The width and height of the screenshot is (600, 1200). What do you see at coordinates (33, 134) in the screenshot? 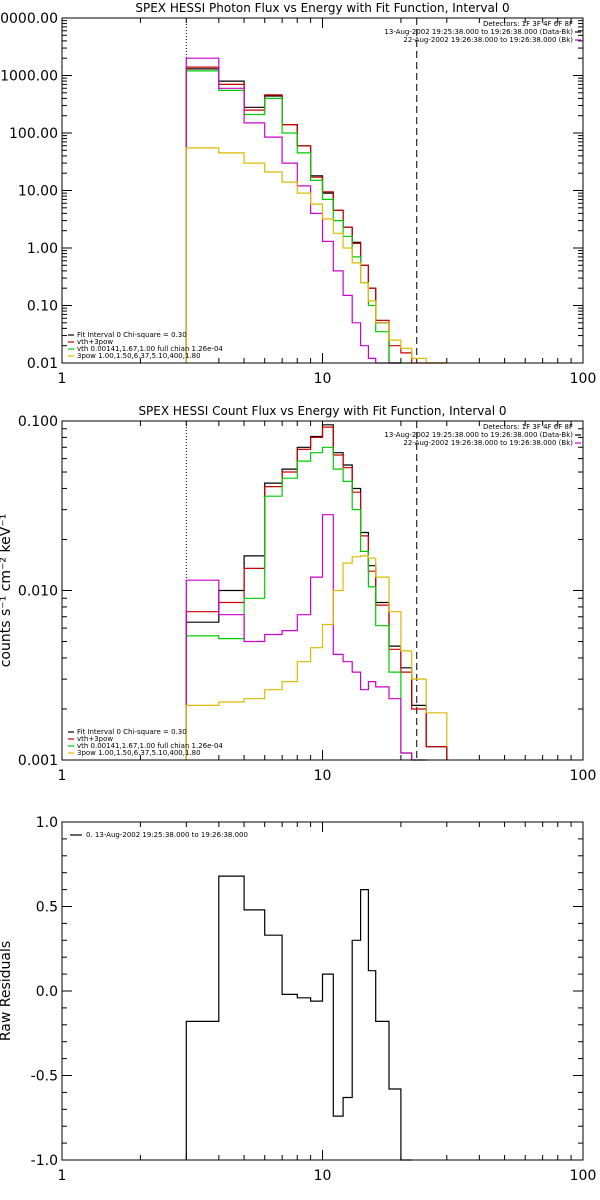
I see `y-tick-label: 100.00` at bounding box center [33, 134].